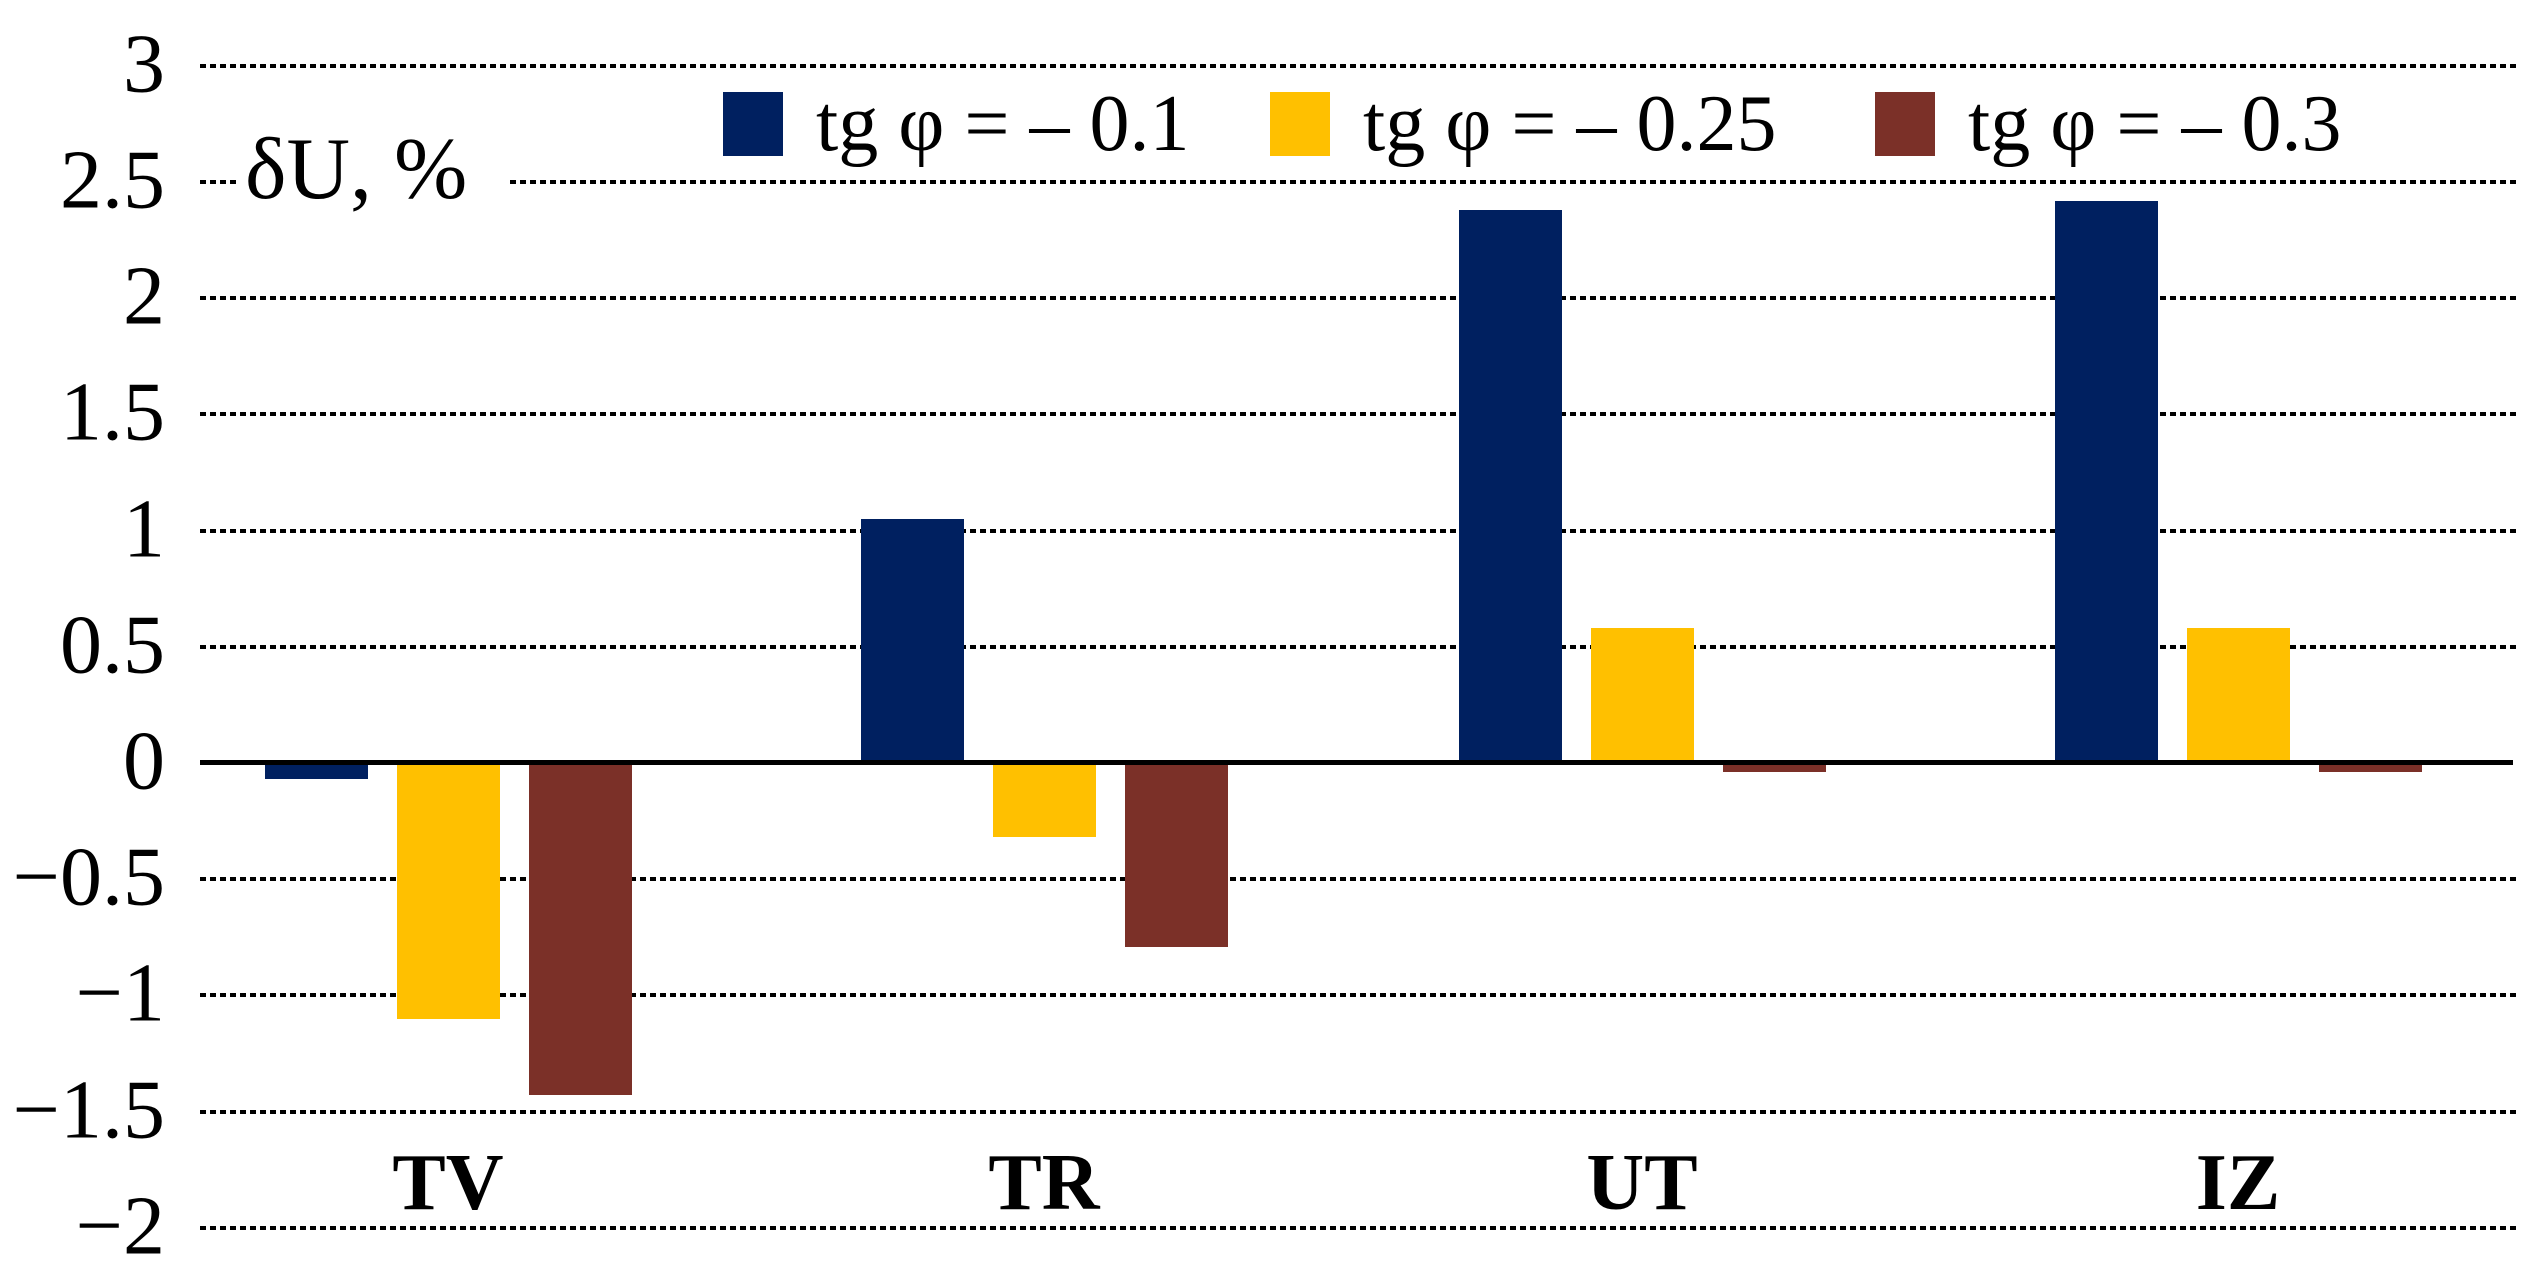  Describe the element at coordinates (144, 761) in the screenshot. I see `y-tick-label: 0` at that location.